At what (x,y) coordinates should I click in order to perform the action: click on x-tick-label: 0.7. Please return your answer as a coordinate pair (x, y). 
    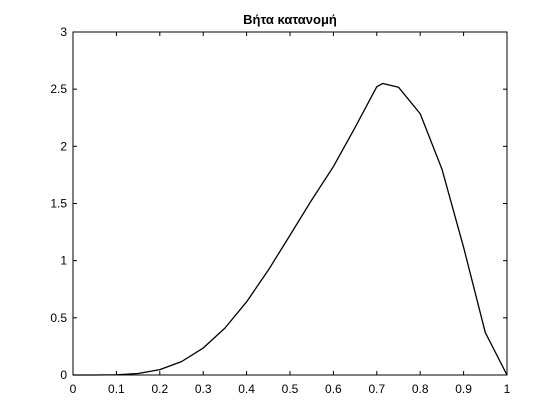
    Looking at the image, I should click on (376, 389).